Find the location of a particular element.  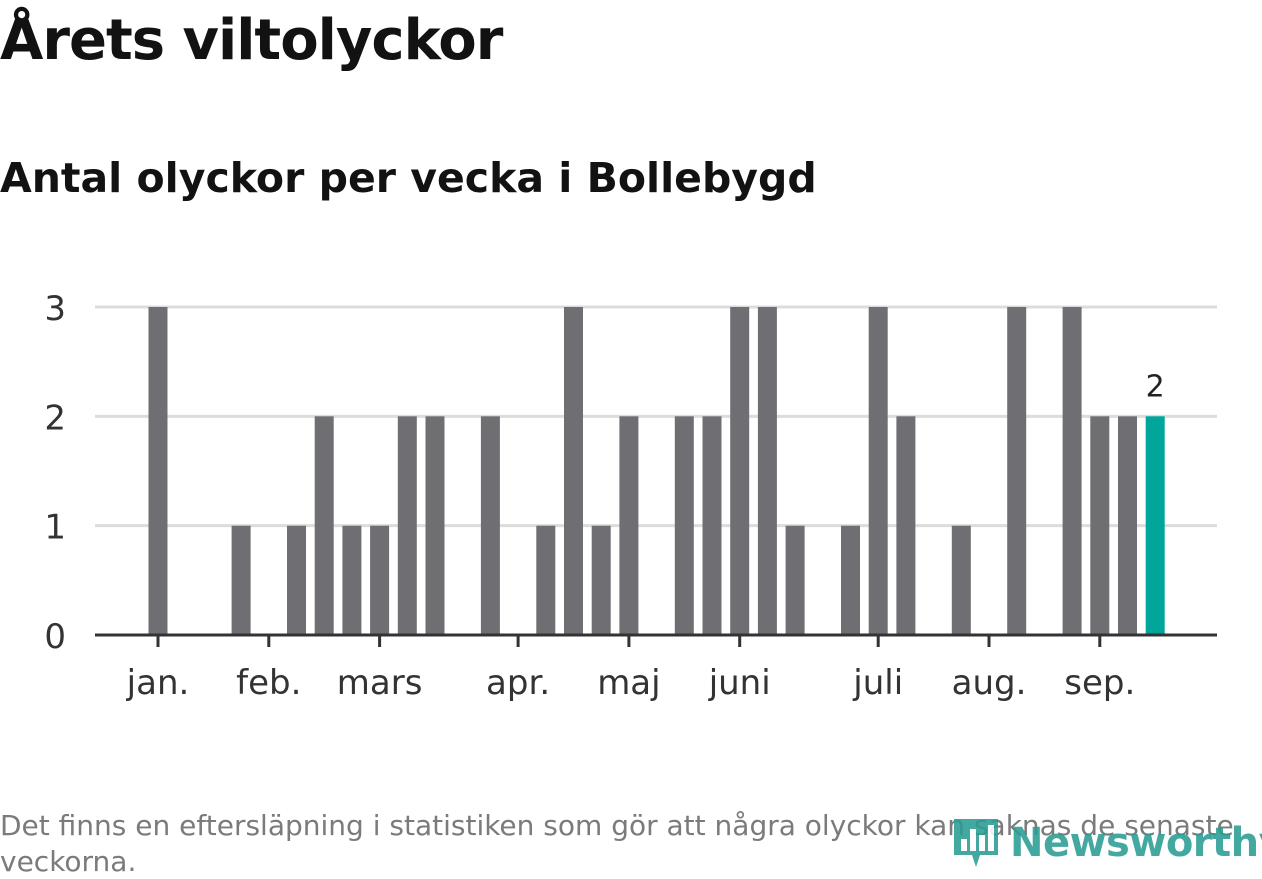

x-tick-label-juni: juni is located at coordinates (739, 683).